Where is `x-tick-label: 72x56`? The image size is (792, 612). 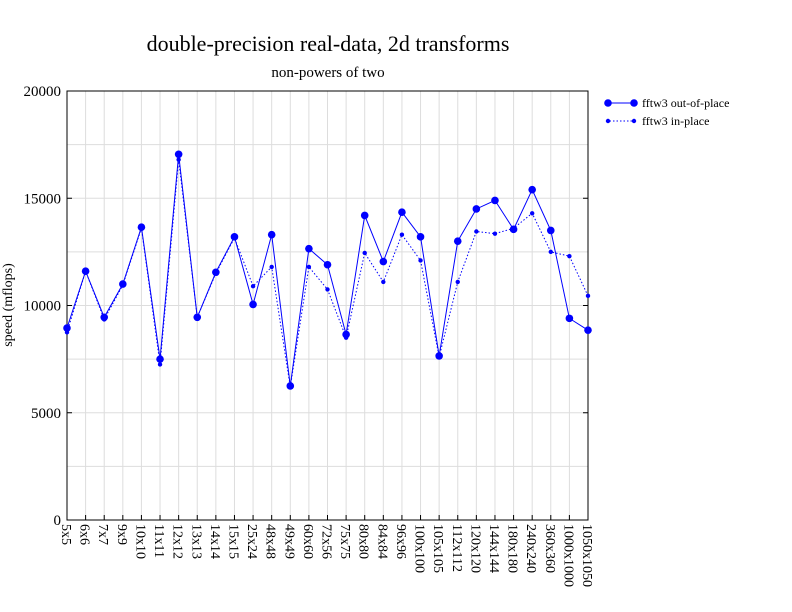
x-tick-label: 72x56 is located at coordinates (326, 541).